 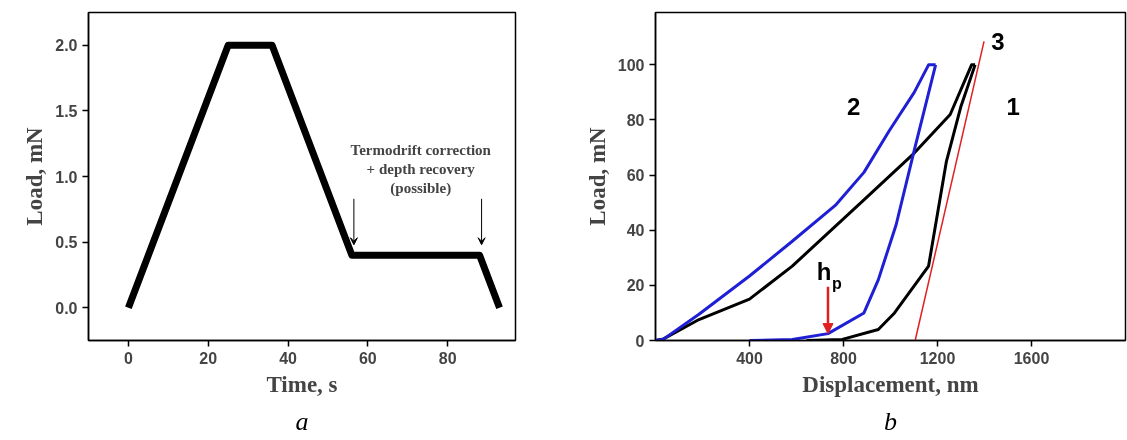 What do you see at coordinates (447, 358) in the screenshot?
I see `x-tick-label: 80` at bounding box center [447, 358].